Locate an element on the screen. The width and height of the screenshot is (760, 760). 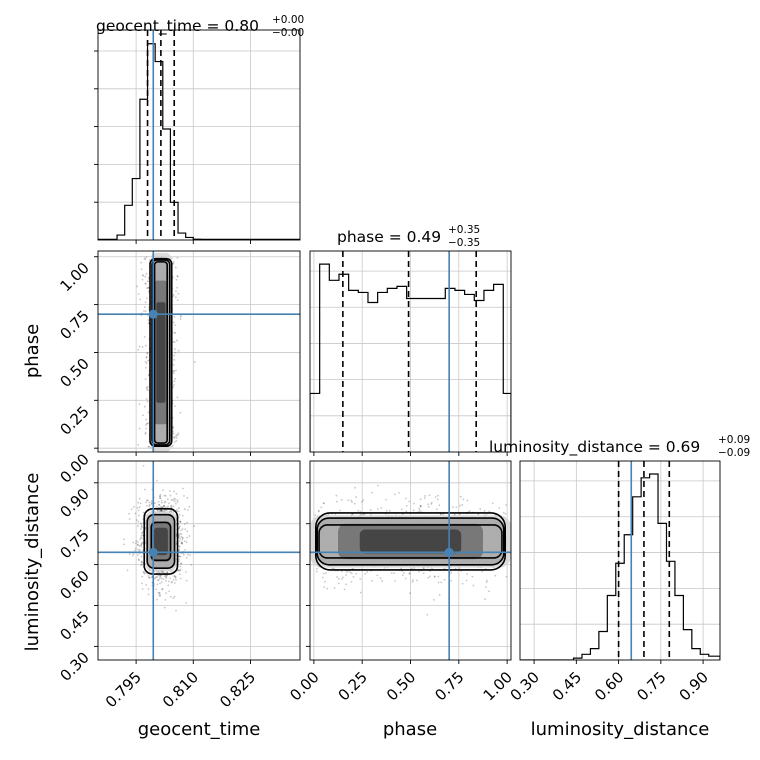
title-geocent-time-sub: −0.00 is located at coordinates (288, 33).